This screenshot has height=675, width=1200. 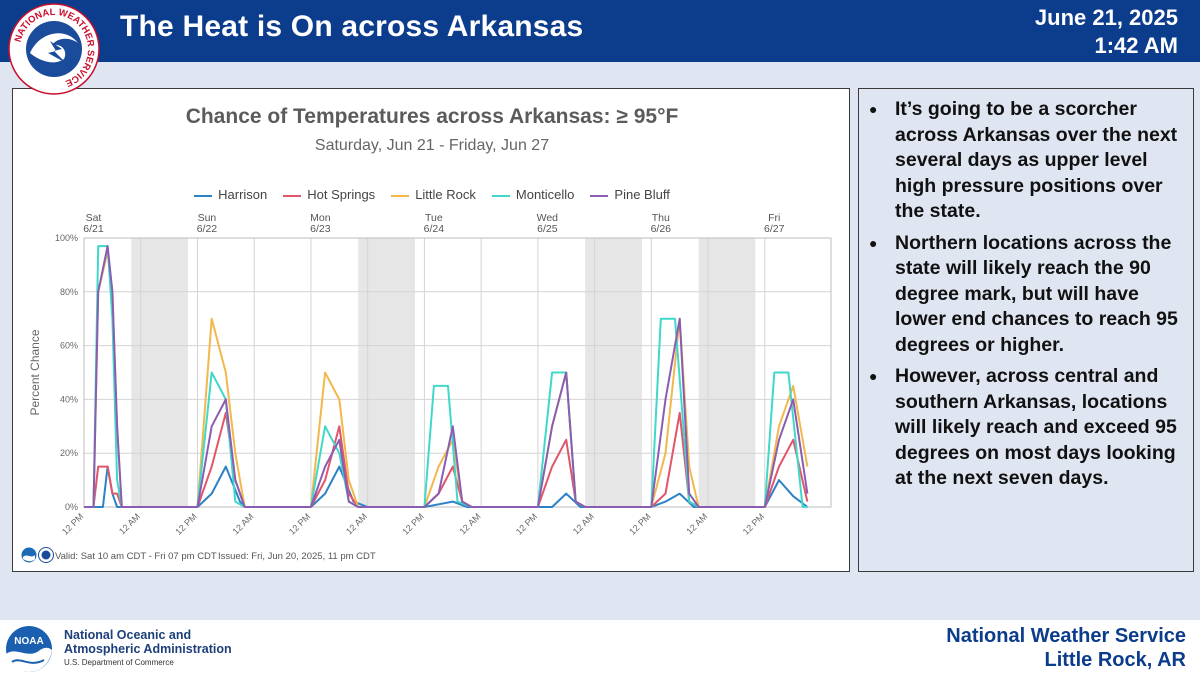 I want to click on date-label: 6/21, so click(x=93, y=229).